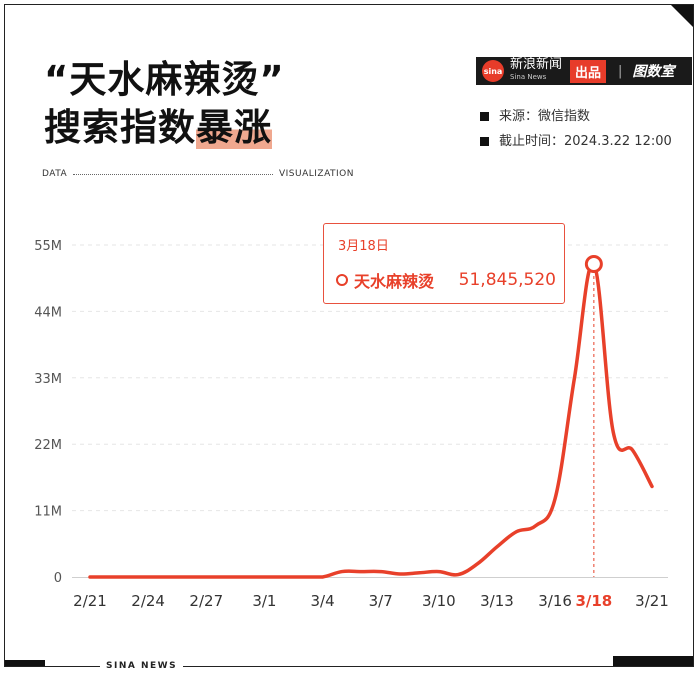 The height and width of the screenshot is (673, 700). Describe the element at coordinates (497, 601) in the screenshot. I see `x-tick-label: 3/13` at that location.